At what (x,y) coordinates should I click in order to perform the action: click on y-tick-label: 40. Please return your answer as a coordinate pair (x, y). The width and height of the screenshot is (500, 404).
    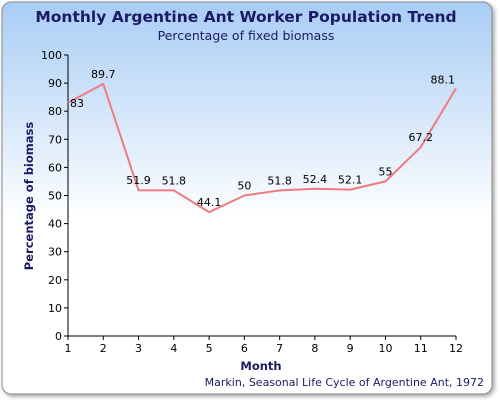
    Looking at the image, I should click on (55, 224).